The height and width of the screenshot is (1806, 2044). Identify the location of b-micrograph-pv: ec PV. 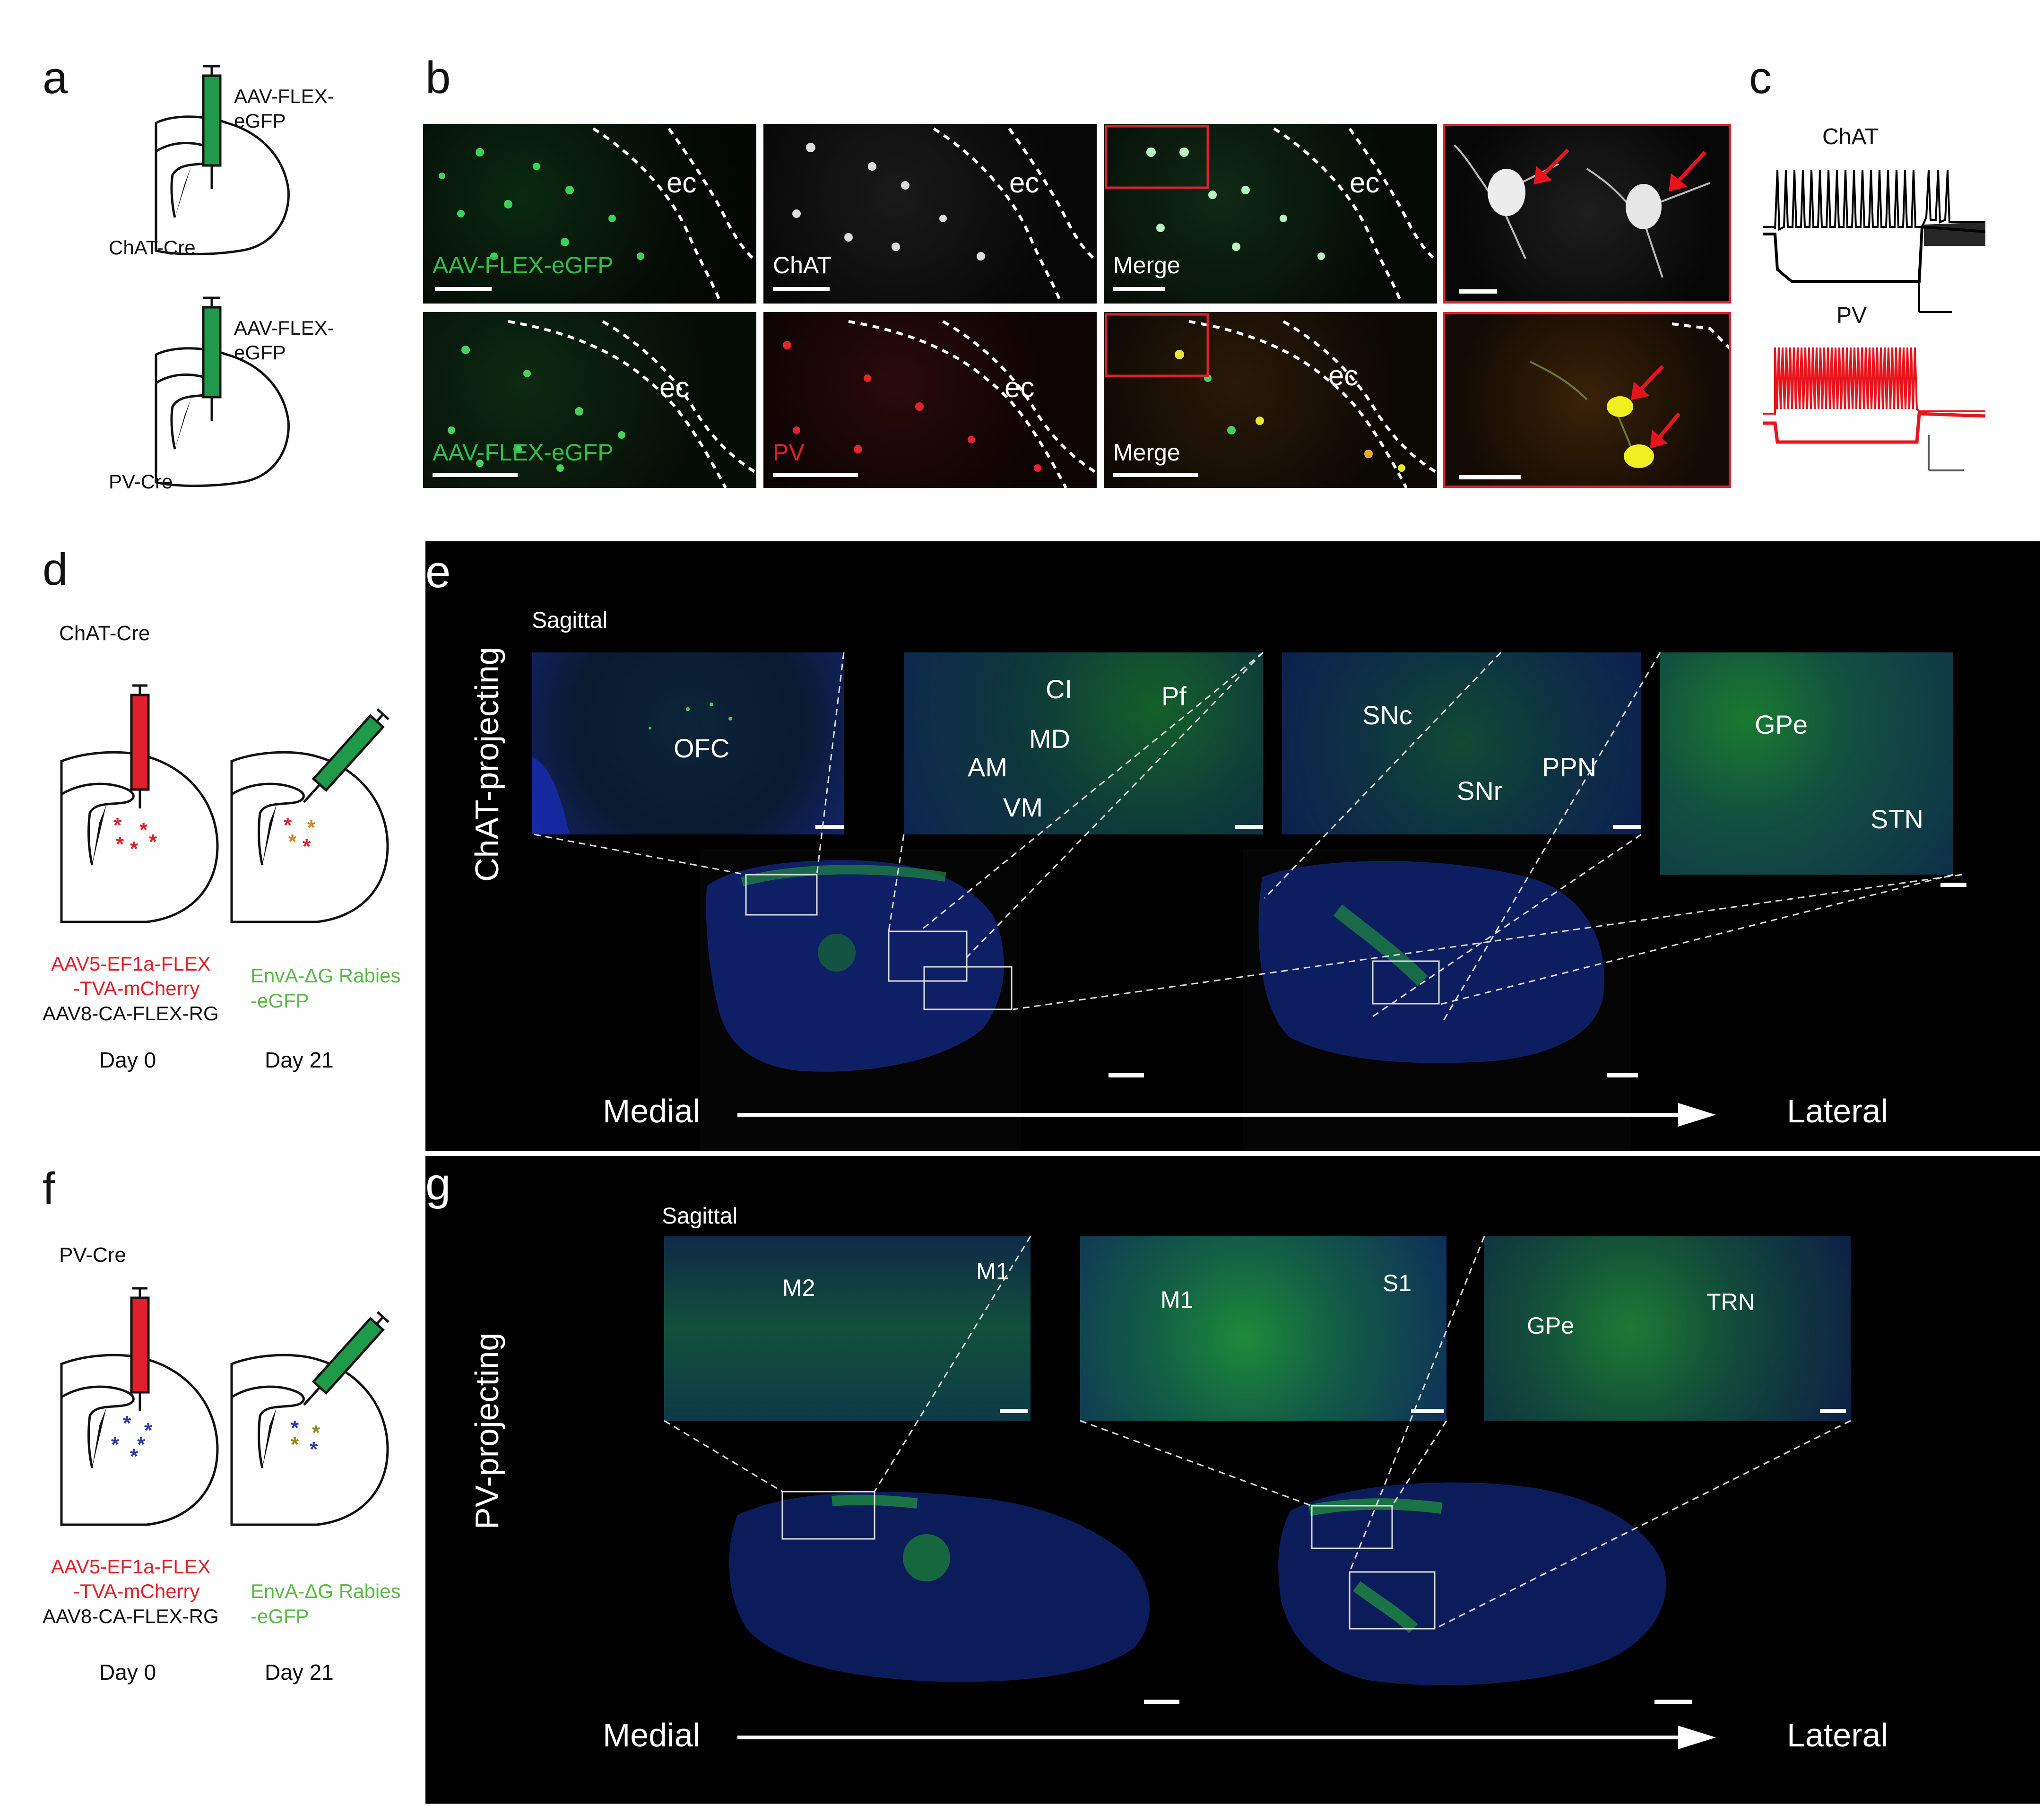
(930, 400).